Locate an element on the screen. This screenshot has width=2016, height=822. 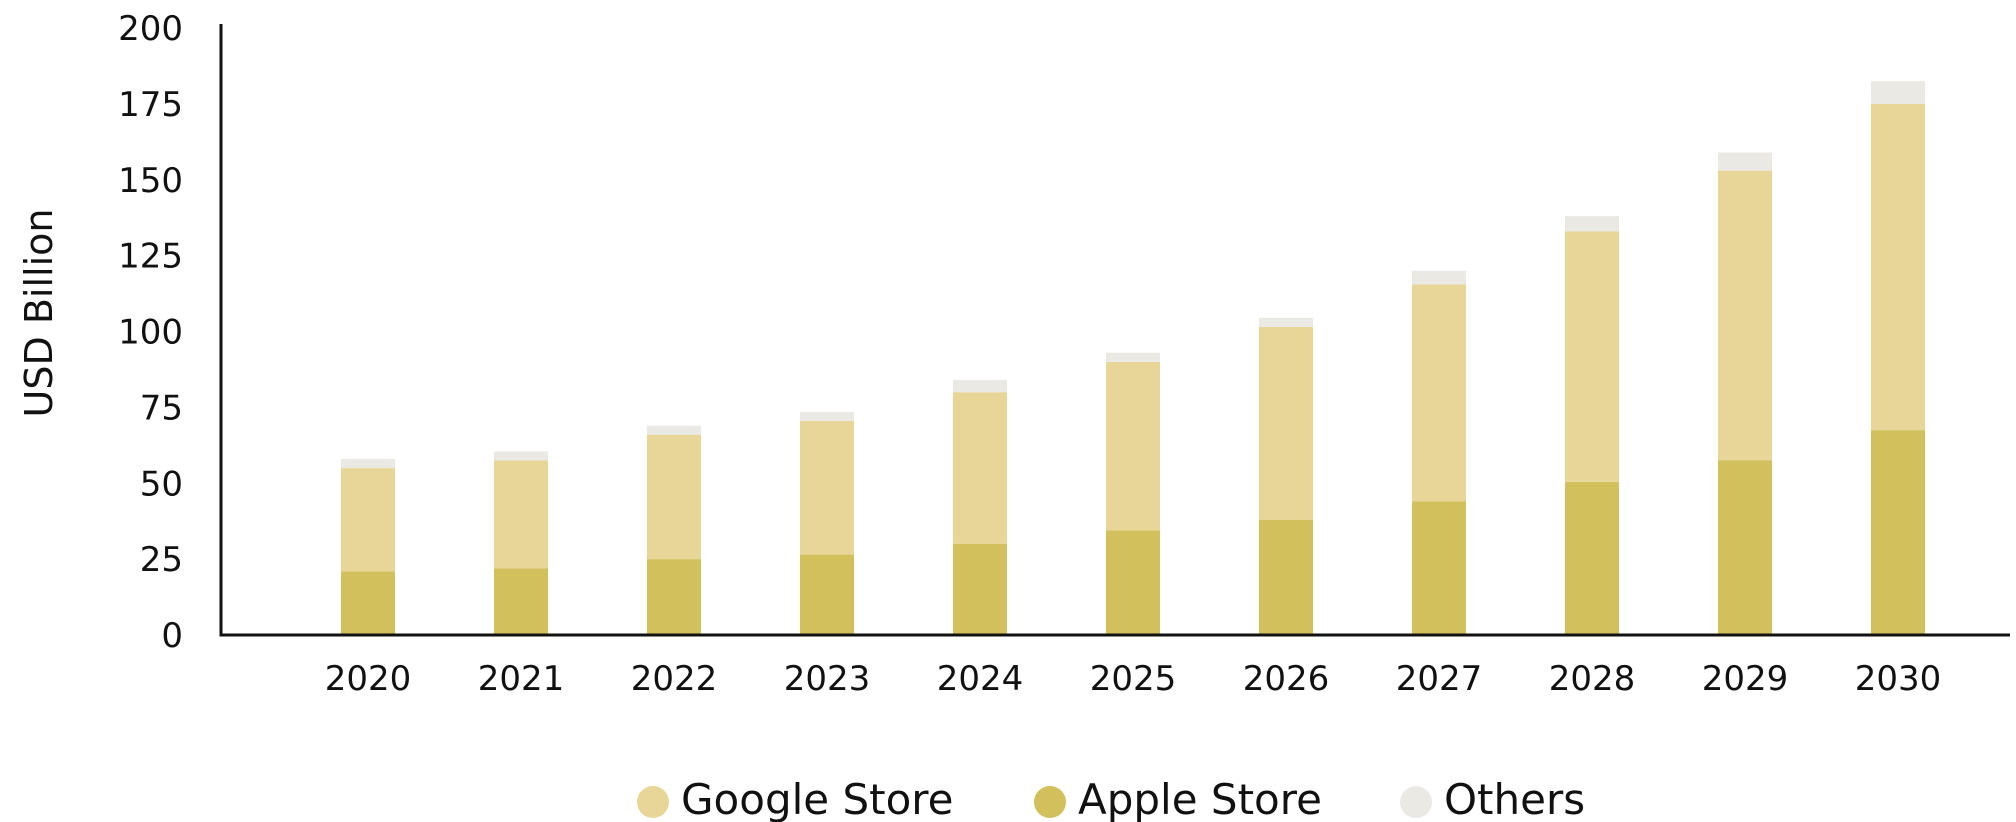
x-tick-label: 2025 is located at coordinates (1133, 679).